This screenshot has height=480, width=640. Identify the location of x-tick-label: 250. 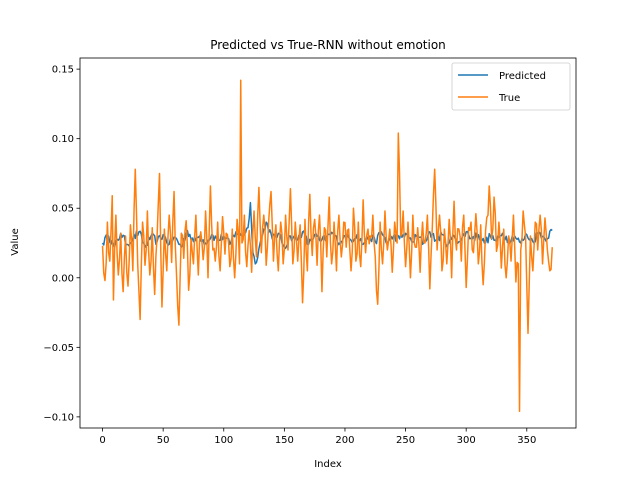
(405, 440).